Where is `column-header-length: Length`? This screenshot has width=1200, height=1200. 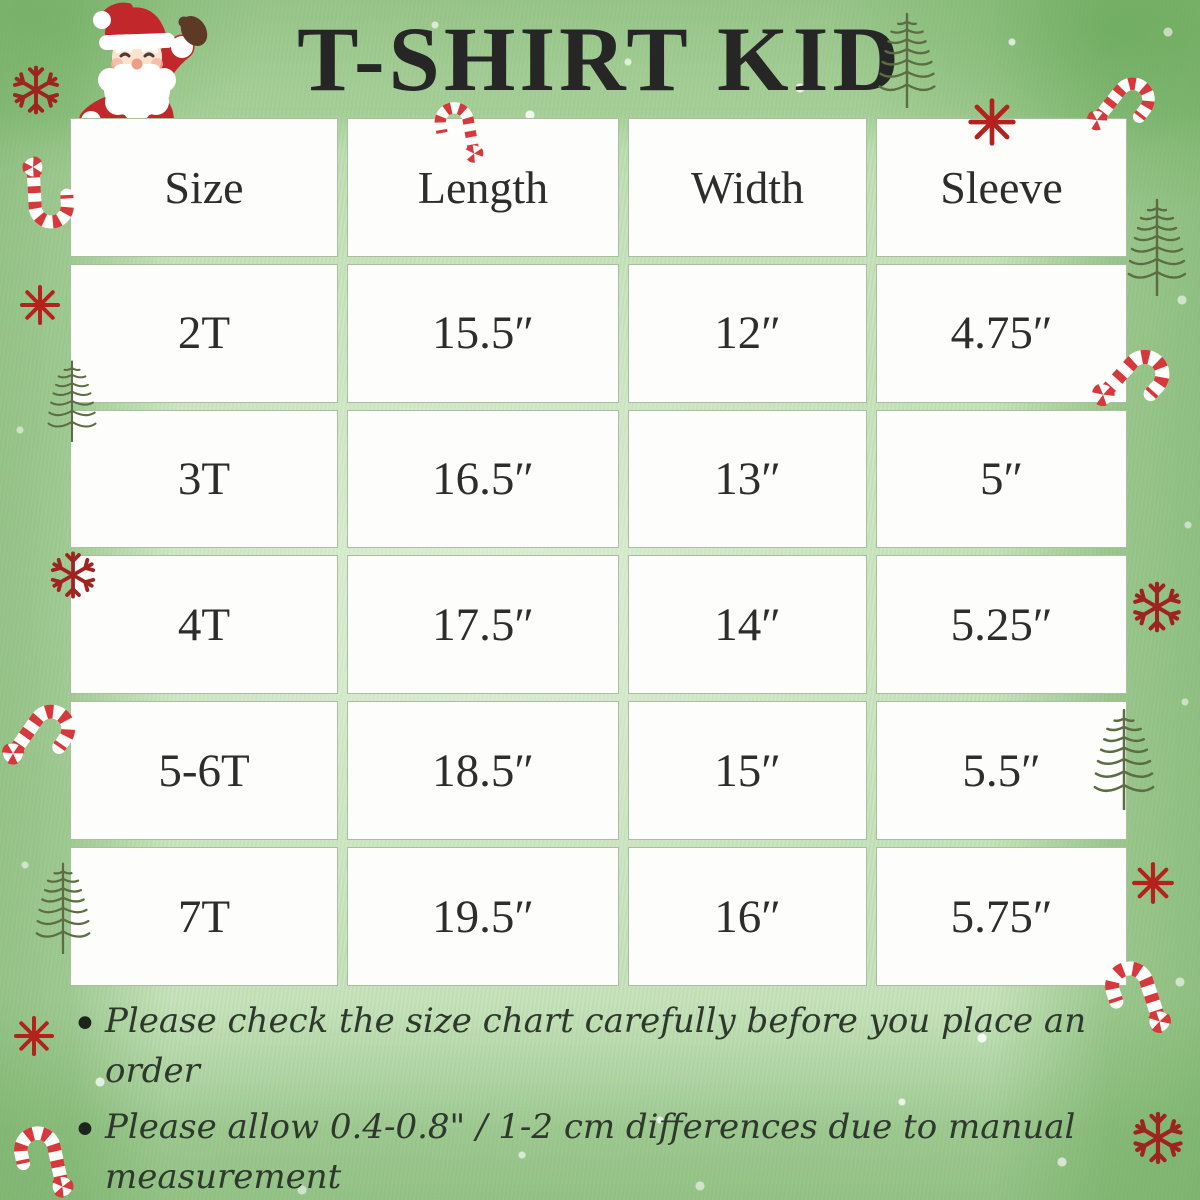
column-header-length: Length is located at coordinates (483, 187).